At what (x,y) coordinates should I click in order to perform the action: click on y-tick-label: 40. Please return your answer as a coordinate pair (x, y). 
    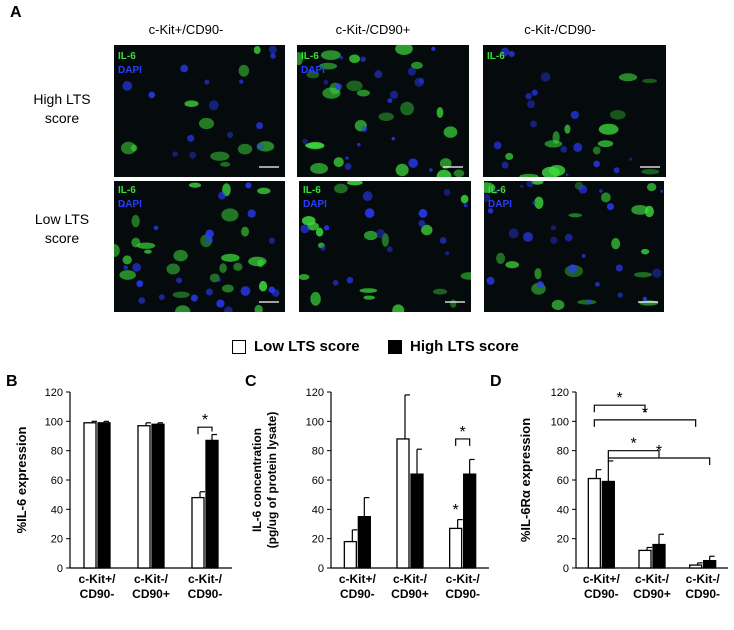
    Looking at the image, I should click on (318, 510).